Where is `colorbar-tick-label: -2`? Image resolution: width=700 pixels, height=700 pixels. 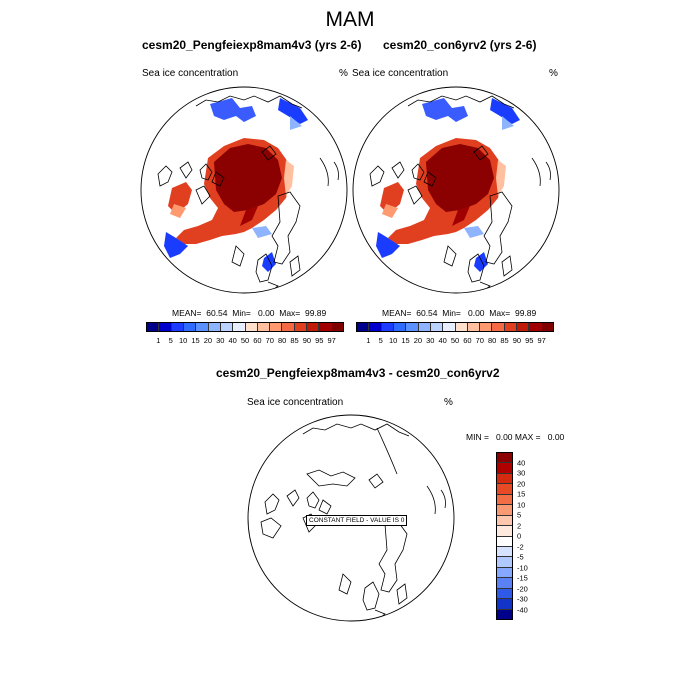 colorbar-tick-label: -2 is located at coordinates (520, 546).